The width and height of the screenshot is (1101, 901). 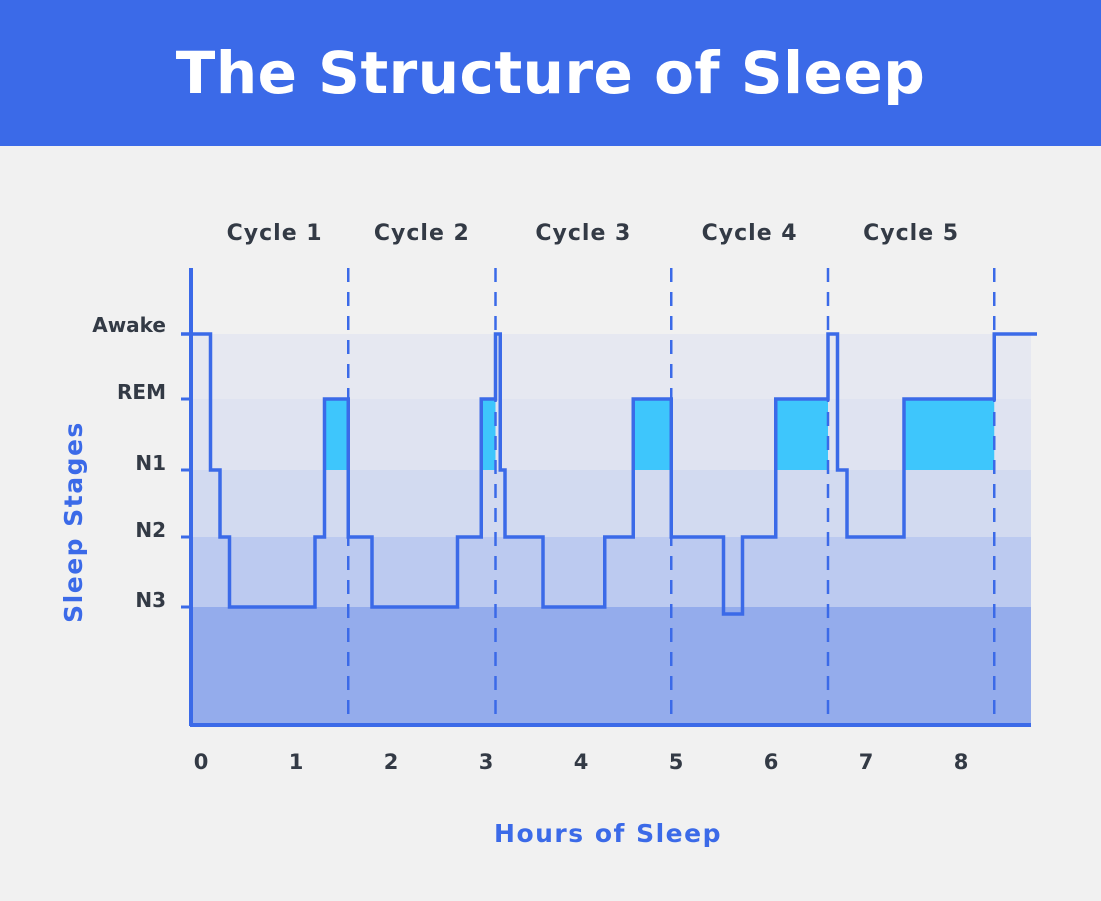 I want to click on cycle-label-4: Cycle 4, so click(x=750, y=233).